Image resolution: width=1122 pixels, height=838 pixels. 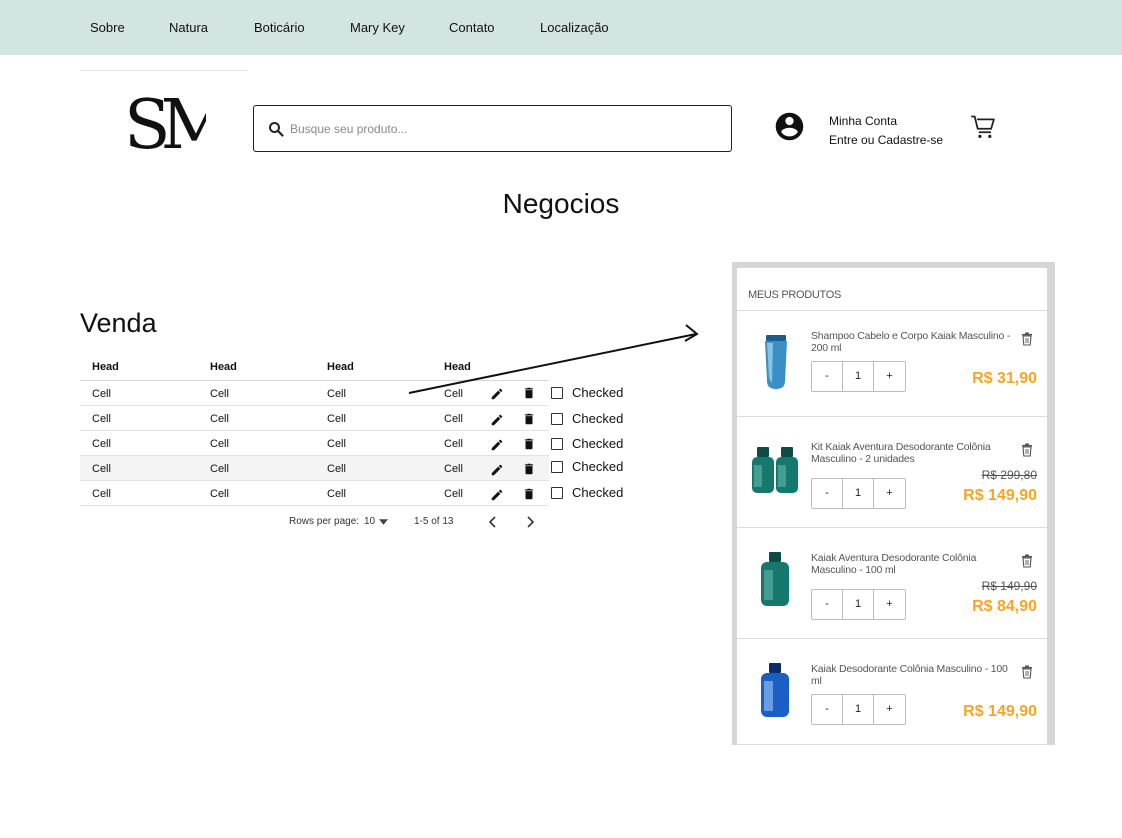 What do you see at coordinates (530, 522) in the screenshot?
I see `chevron-right-icon` at bounding box center [530, 522].